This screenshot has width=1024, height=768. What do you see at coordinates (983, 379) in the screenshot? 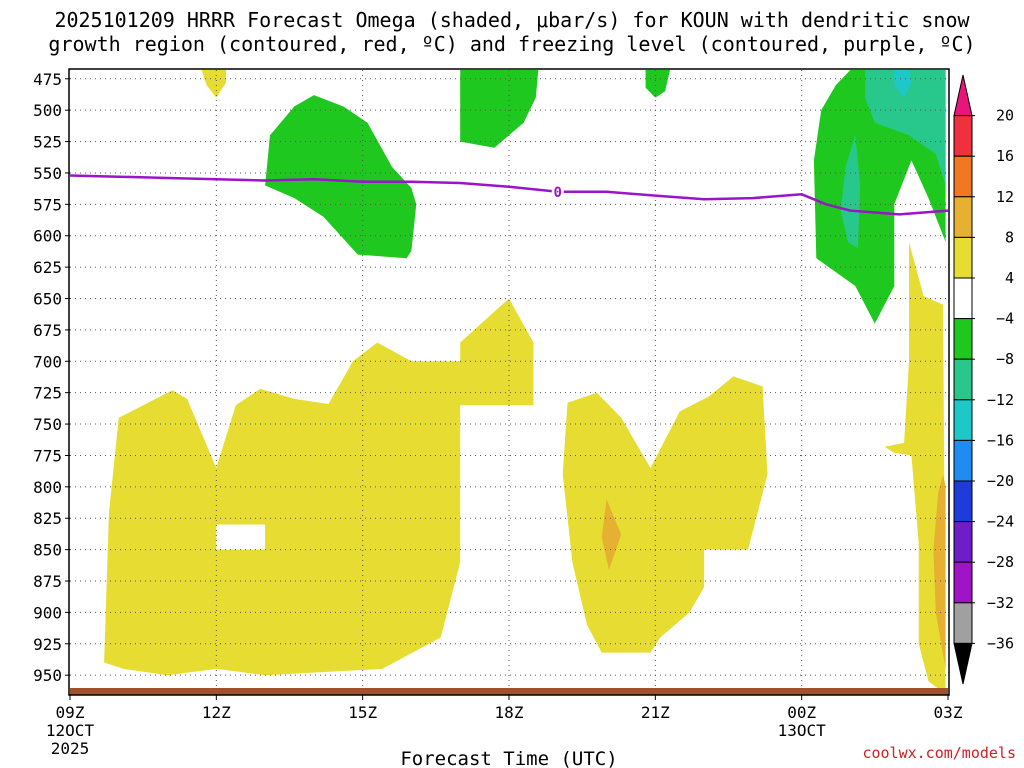
I see `colorbar: 20 16 12 8 4 −4 −8 −12 −16 −20 −24 −28 −32 −36` at bounding box center [983, 379].